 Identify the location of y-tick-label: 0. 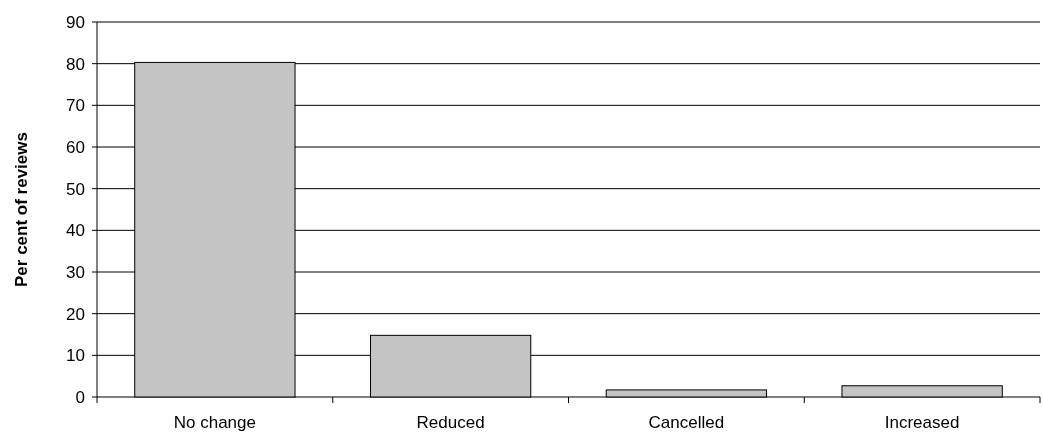
(80, 397).